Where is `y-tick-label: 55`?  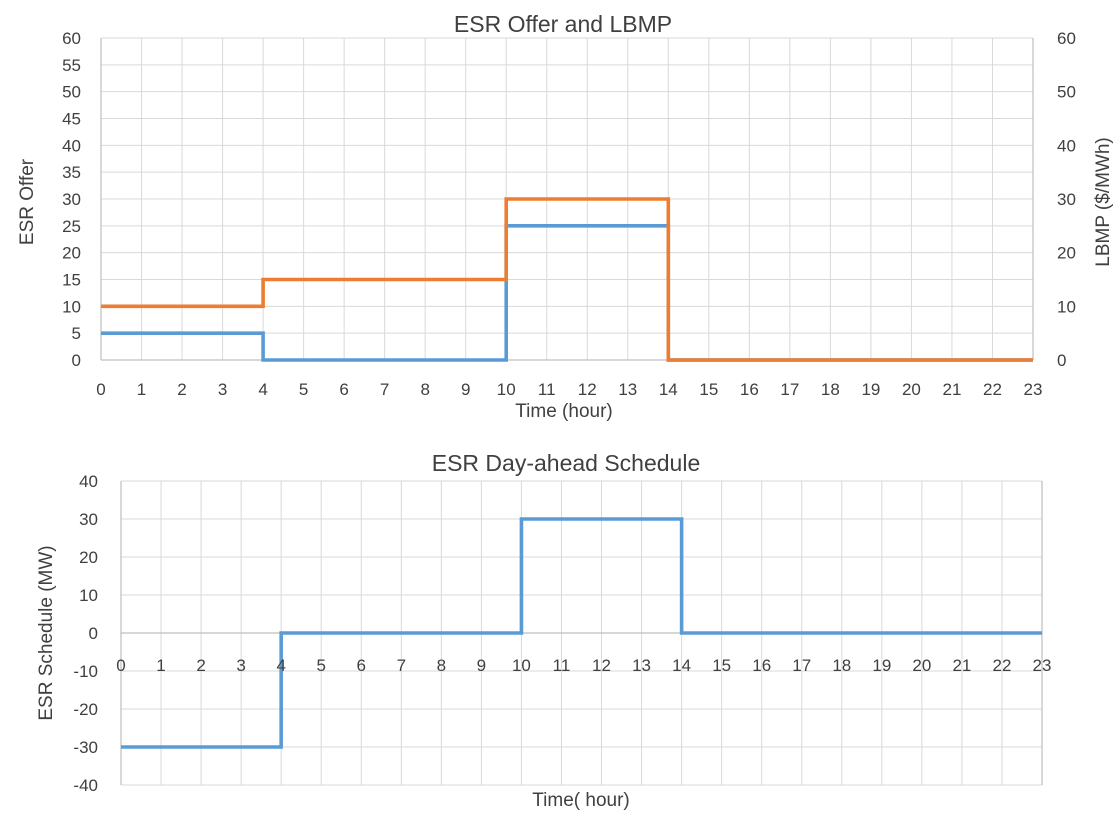 y-tick-label: 55 is located at coordinates (71, 65).